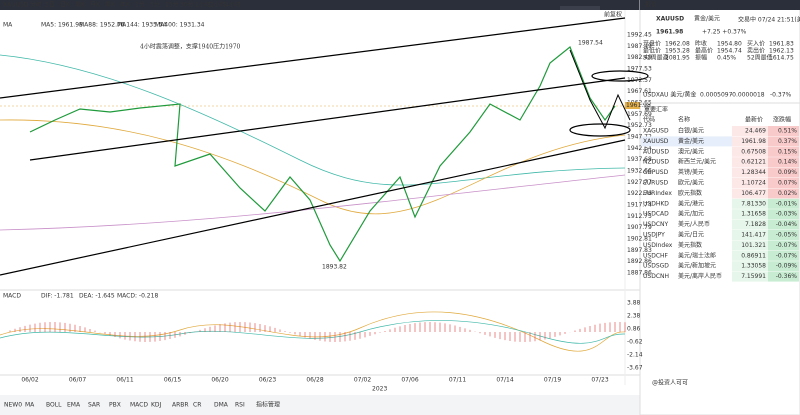 The width and height of the screenshot is (800, 415). I want to click on stat-value: 2081.95, so click(677, 58).